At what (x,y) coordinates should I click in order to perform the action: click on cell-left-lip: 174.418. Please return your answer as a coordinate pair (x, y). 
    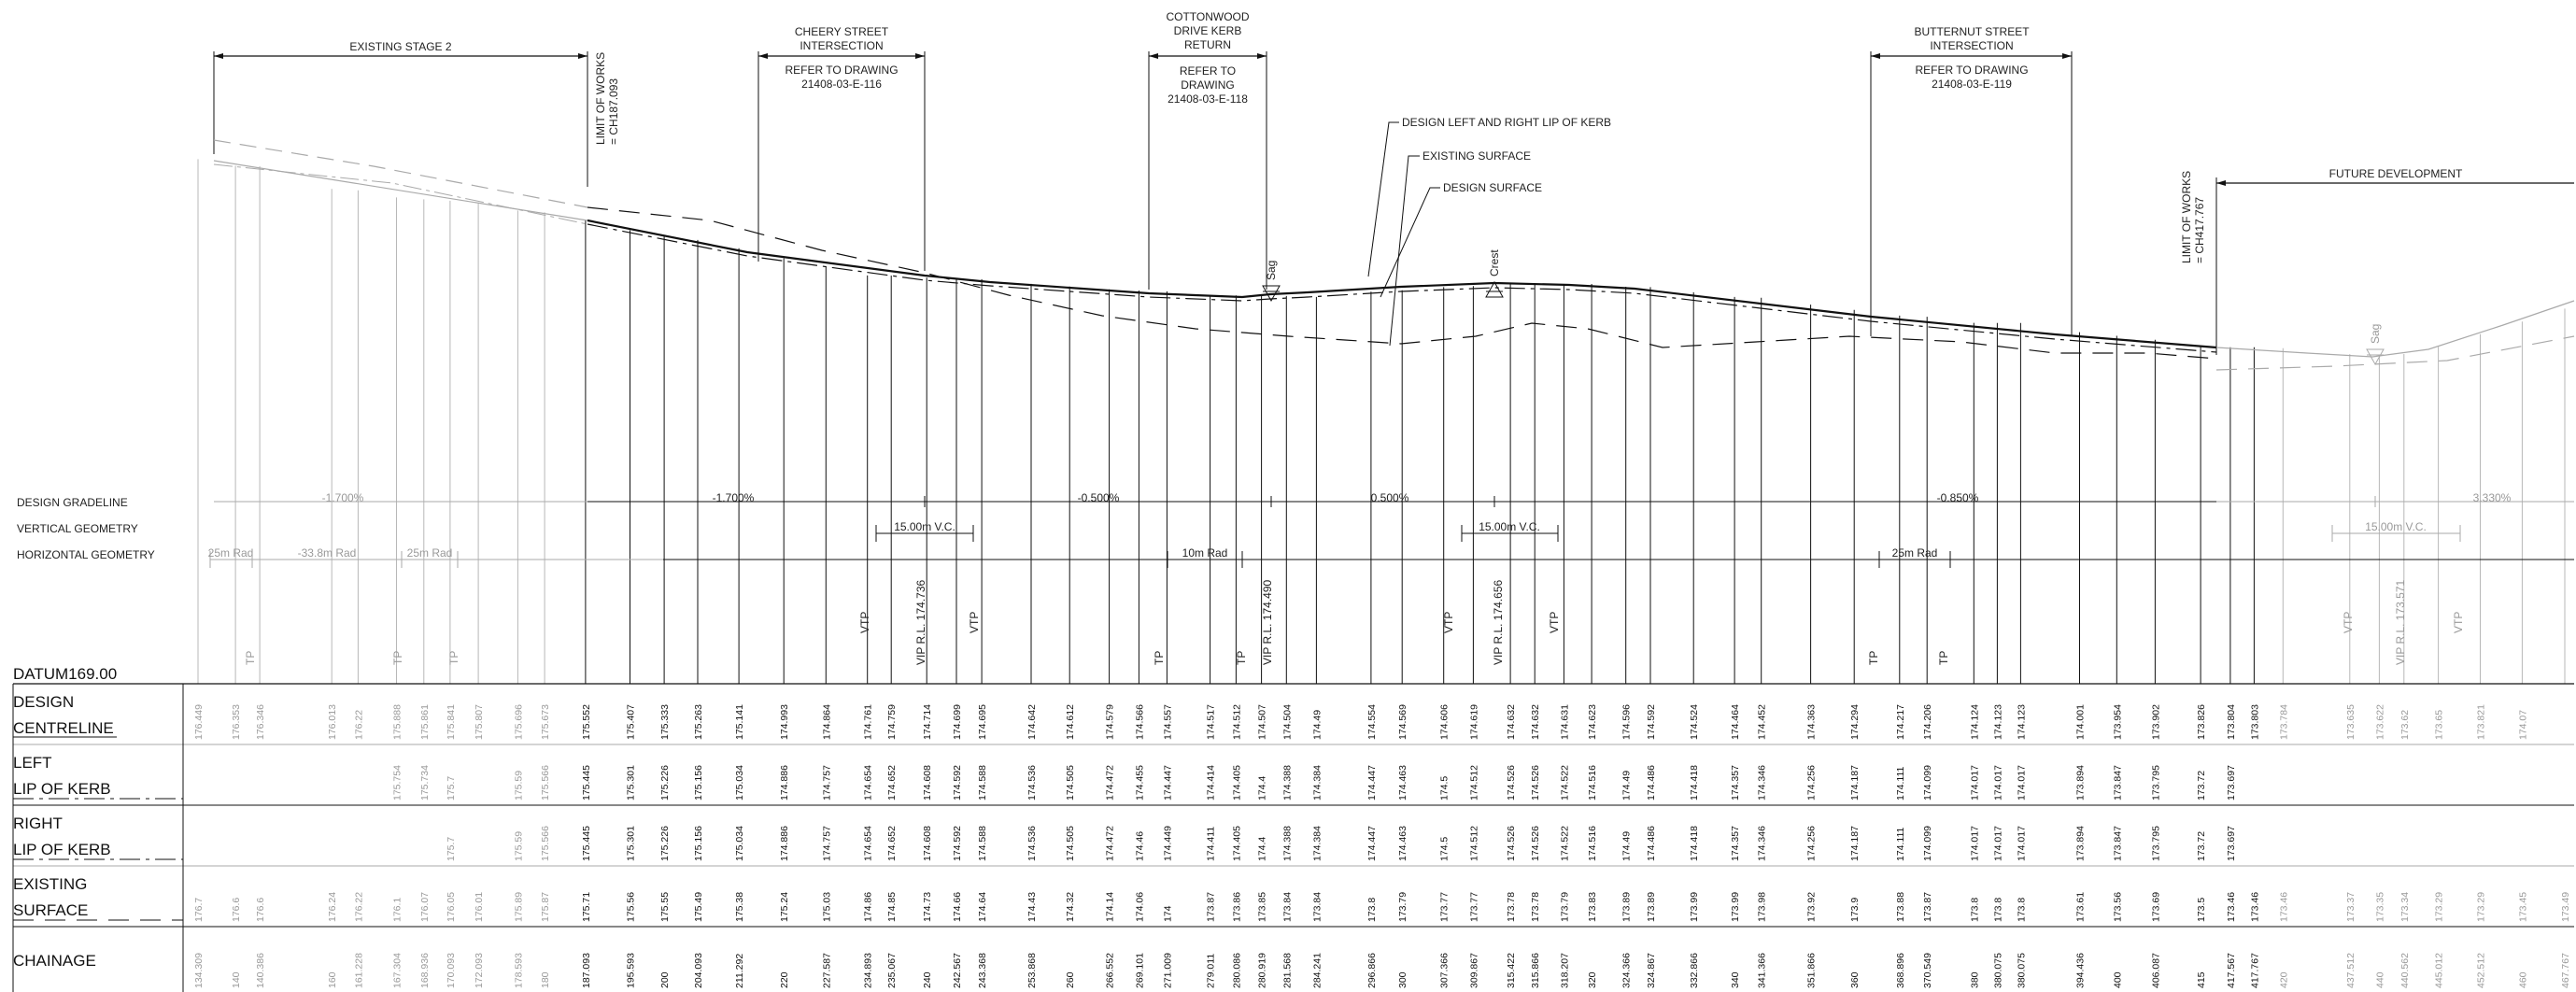
    Looking at the image, I should click on (1694, 783).